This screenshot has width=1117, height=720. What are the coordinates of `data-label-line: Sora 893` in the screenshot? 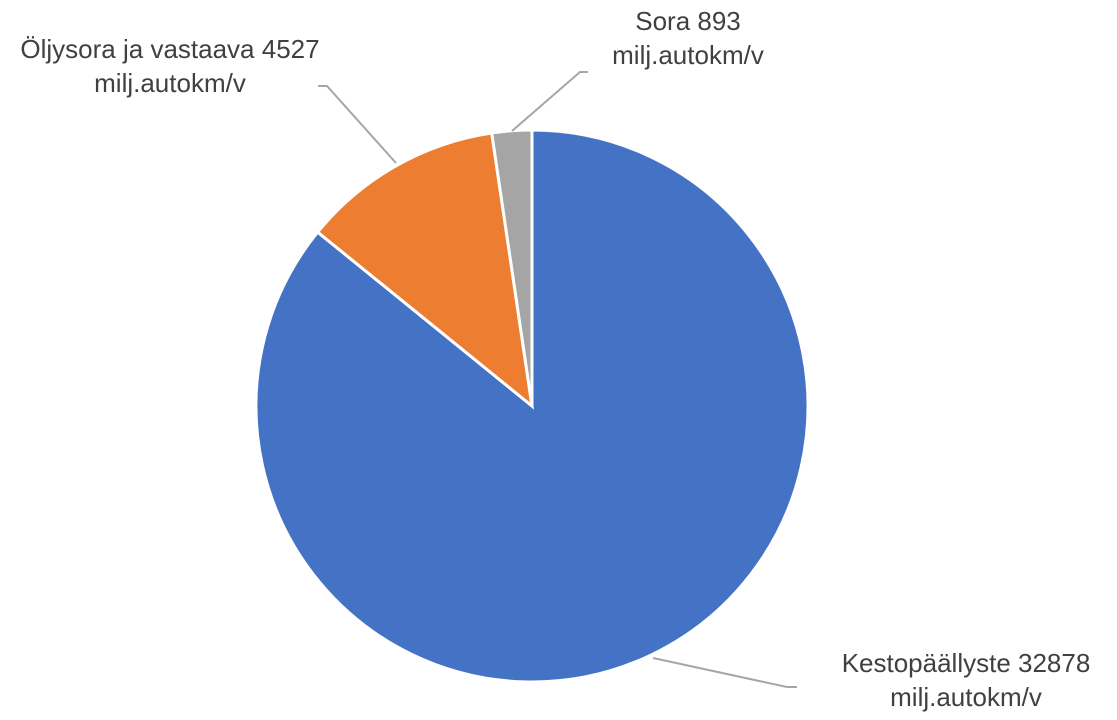 It's located at (688, 21).